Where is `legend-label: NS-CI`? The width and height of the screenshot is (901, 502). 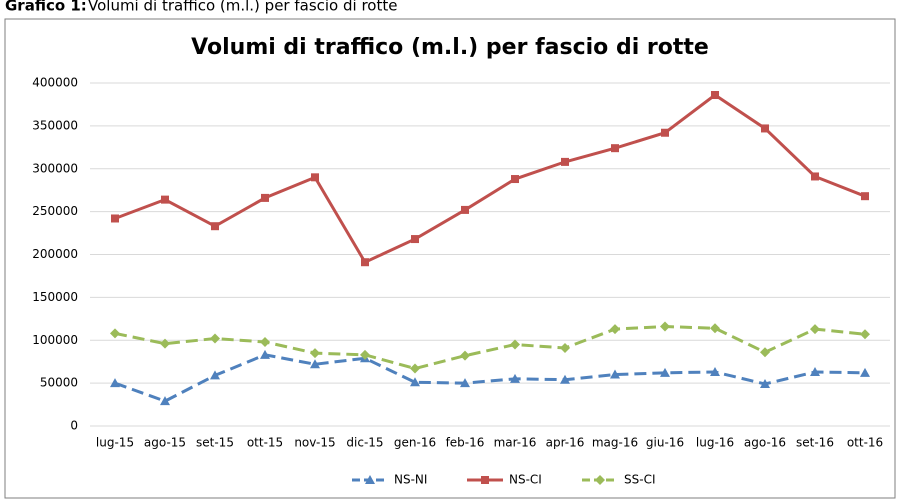 legend-label: NS-CI is located at coordinates (525, 480).